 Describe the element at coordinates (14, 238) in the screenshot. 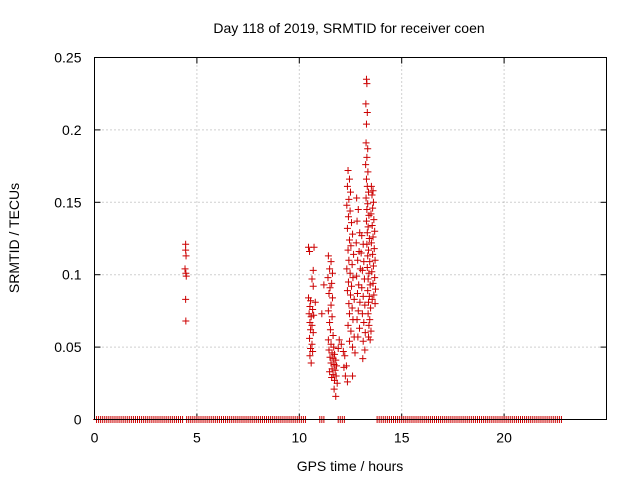

I see `y-axis-label: SRMTID / TECUs` at that location.